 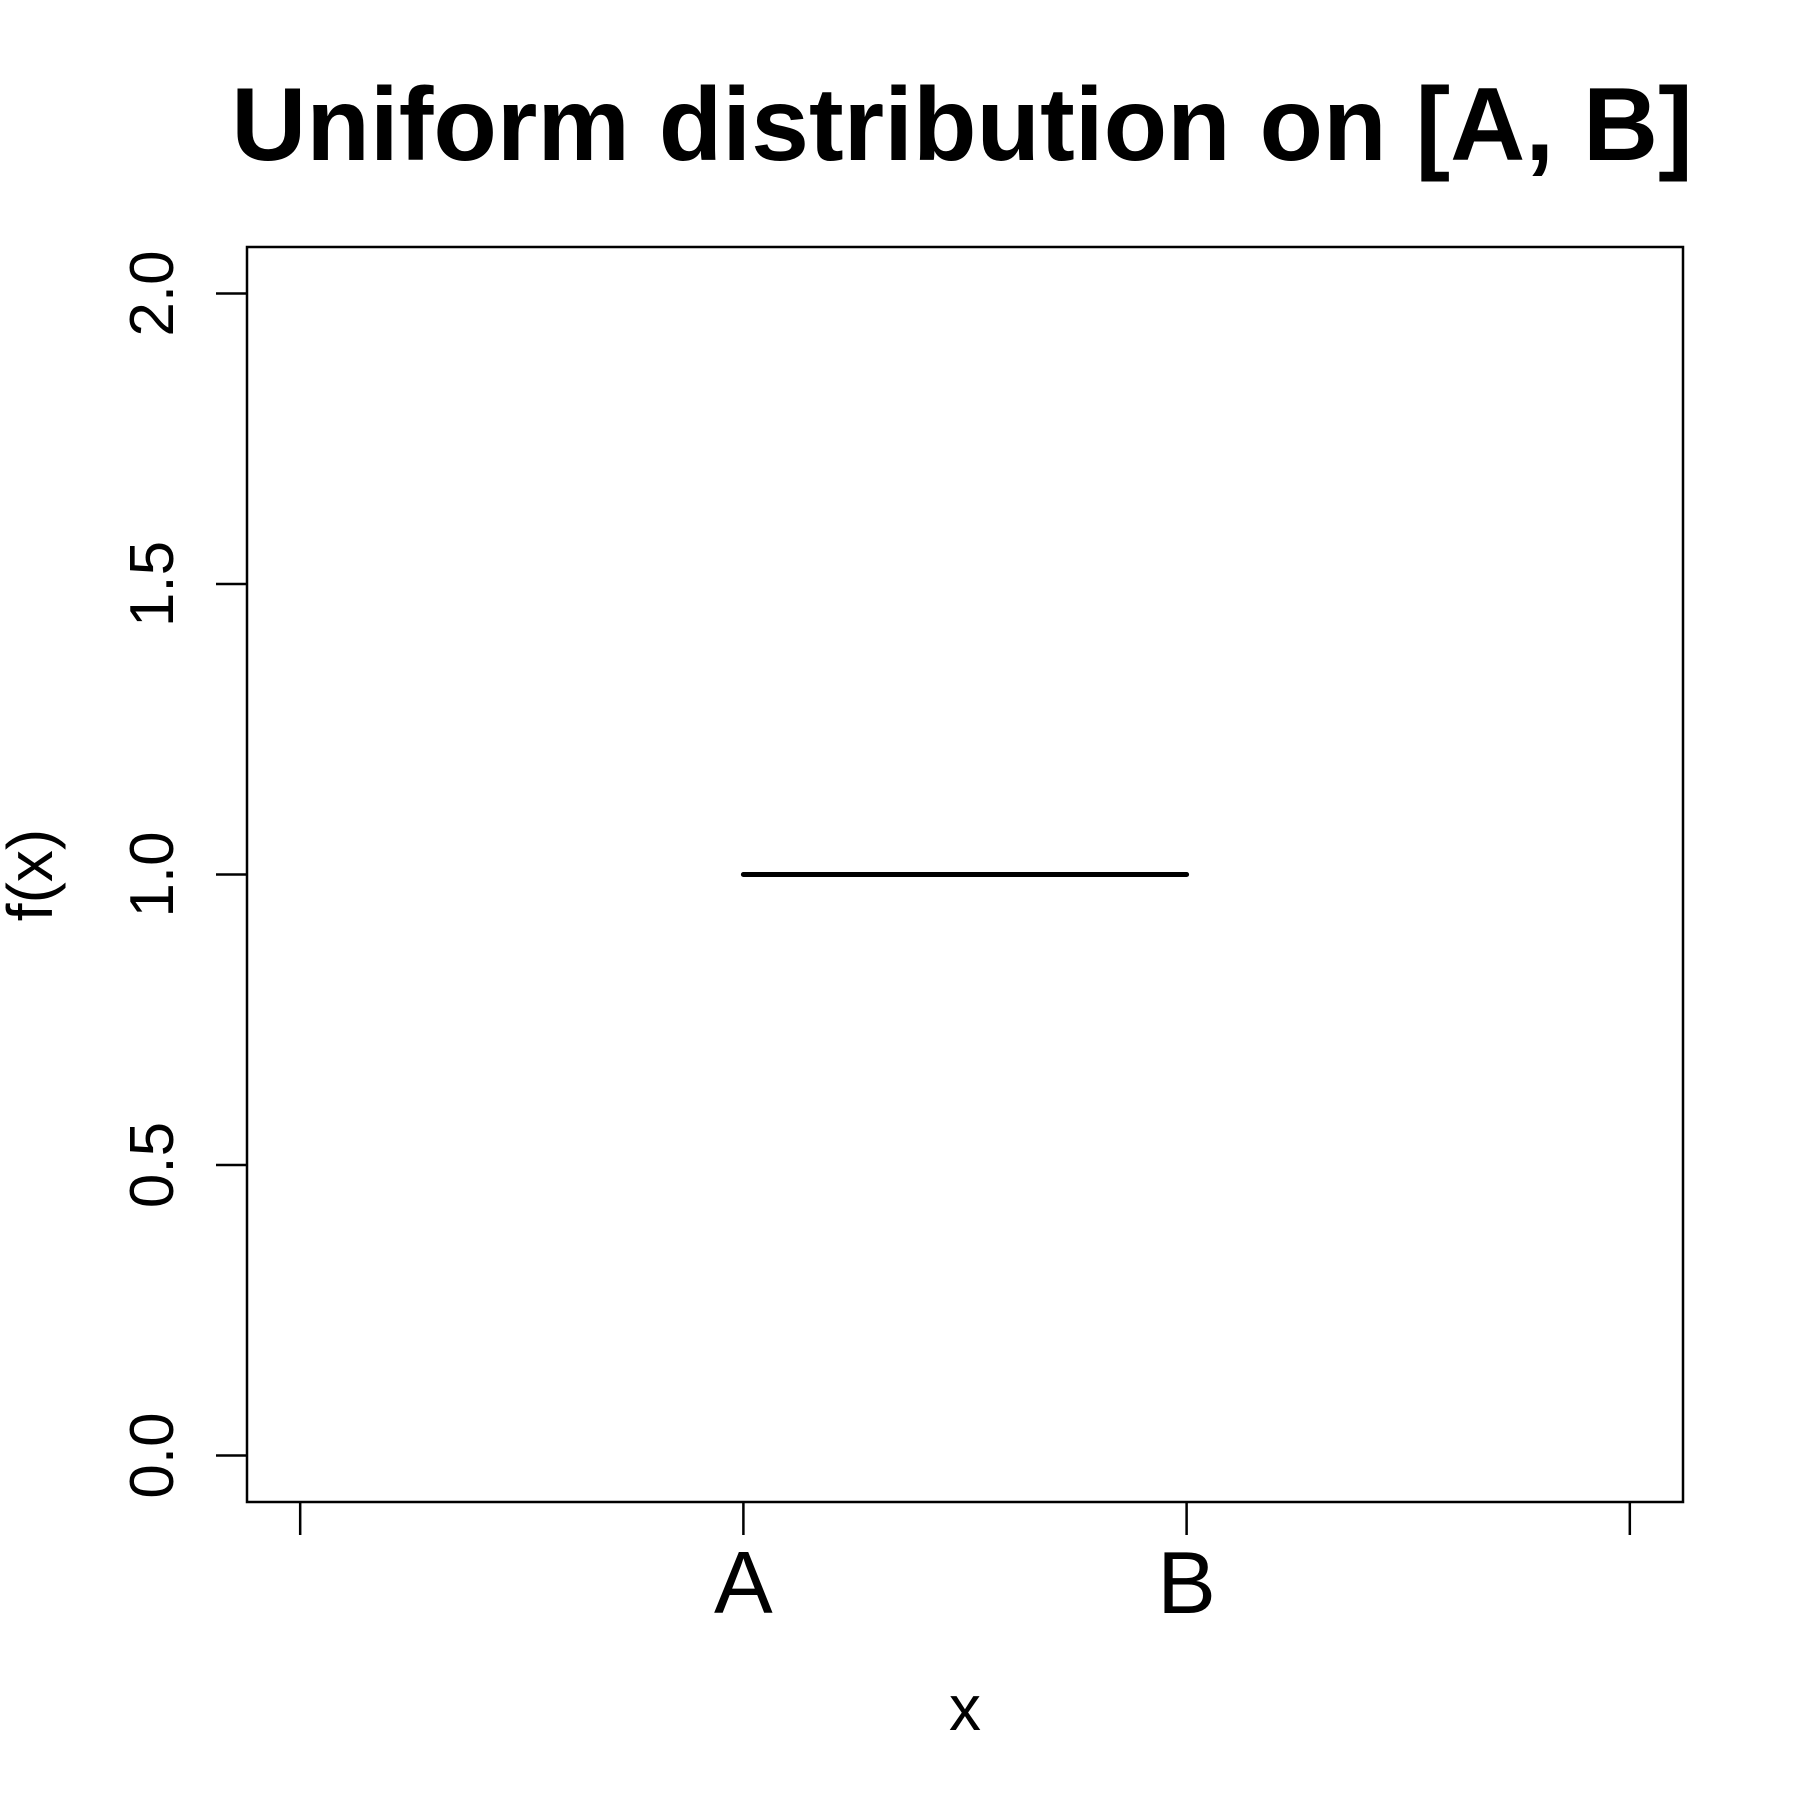 What do you see at coordinates (152, 1455) in the screenshot?
I see `y-tick-label: 0.0` at bounding box center [152, 1455].